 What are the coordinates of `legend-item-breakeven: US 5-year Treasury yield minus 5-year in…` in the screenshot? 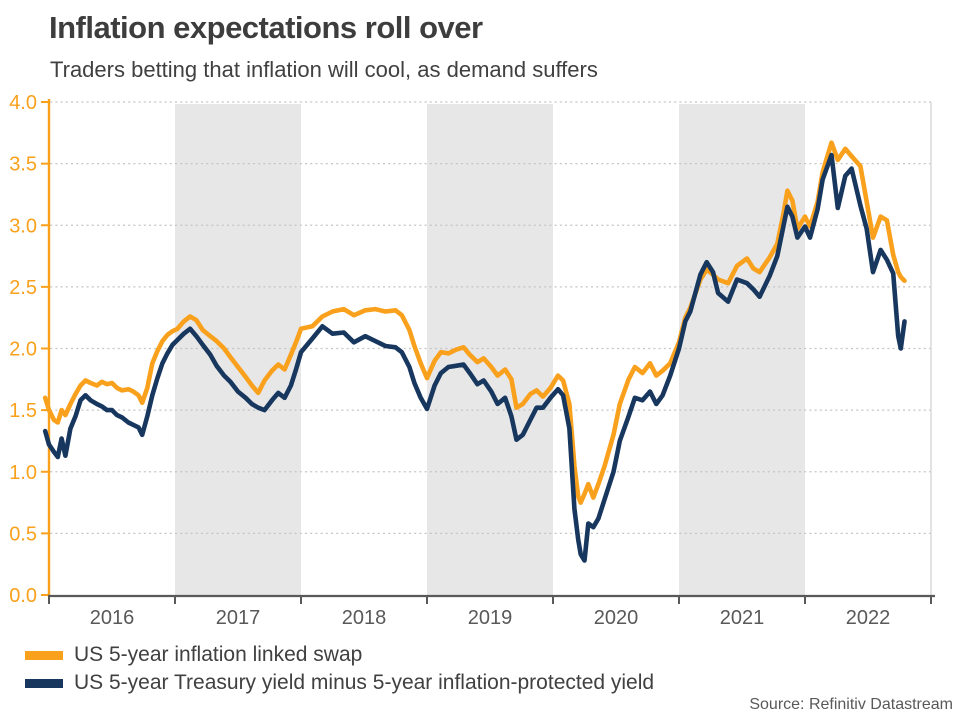 It's located at (339, 683).